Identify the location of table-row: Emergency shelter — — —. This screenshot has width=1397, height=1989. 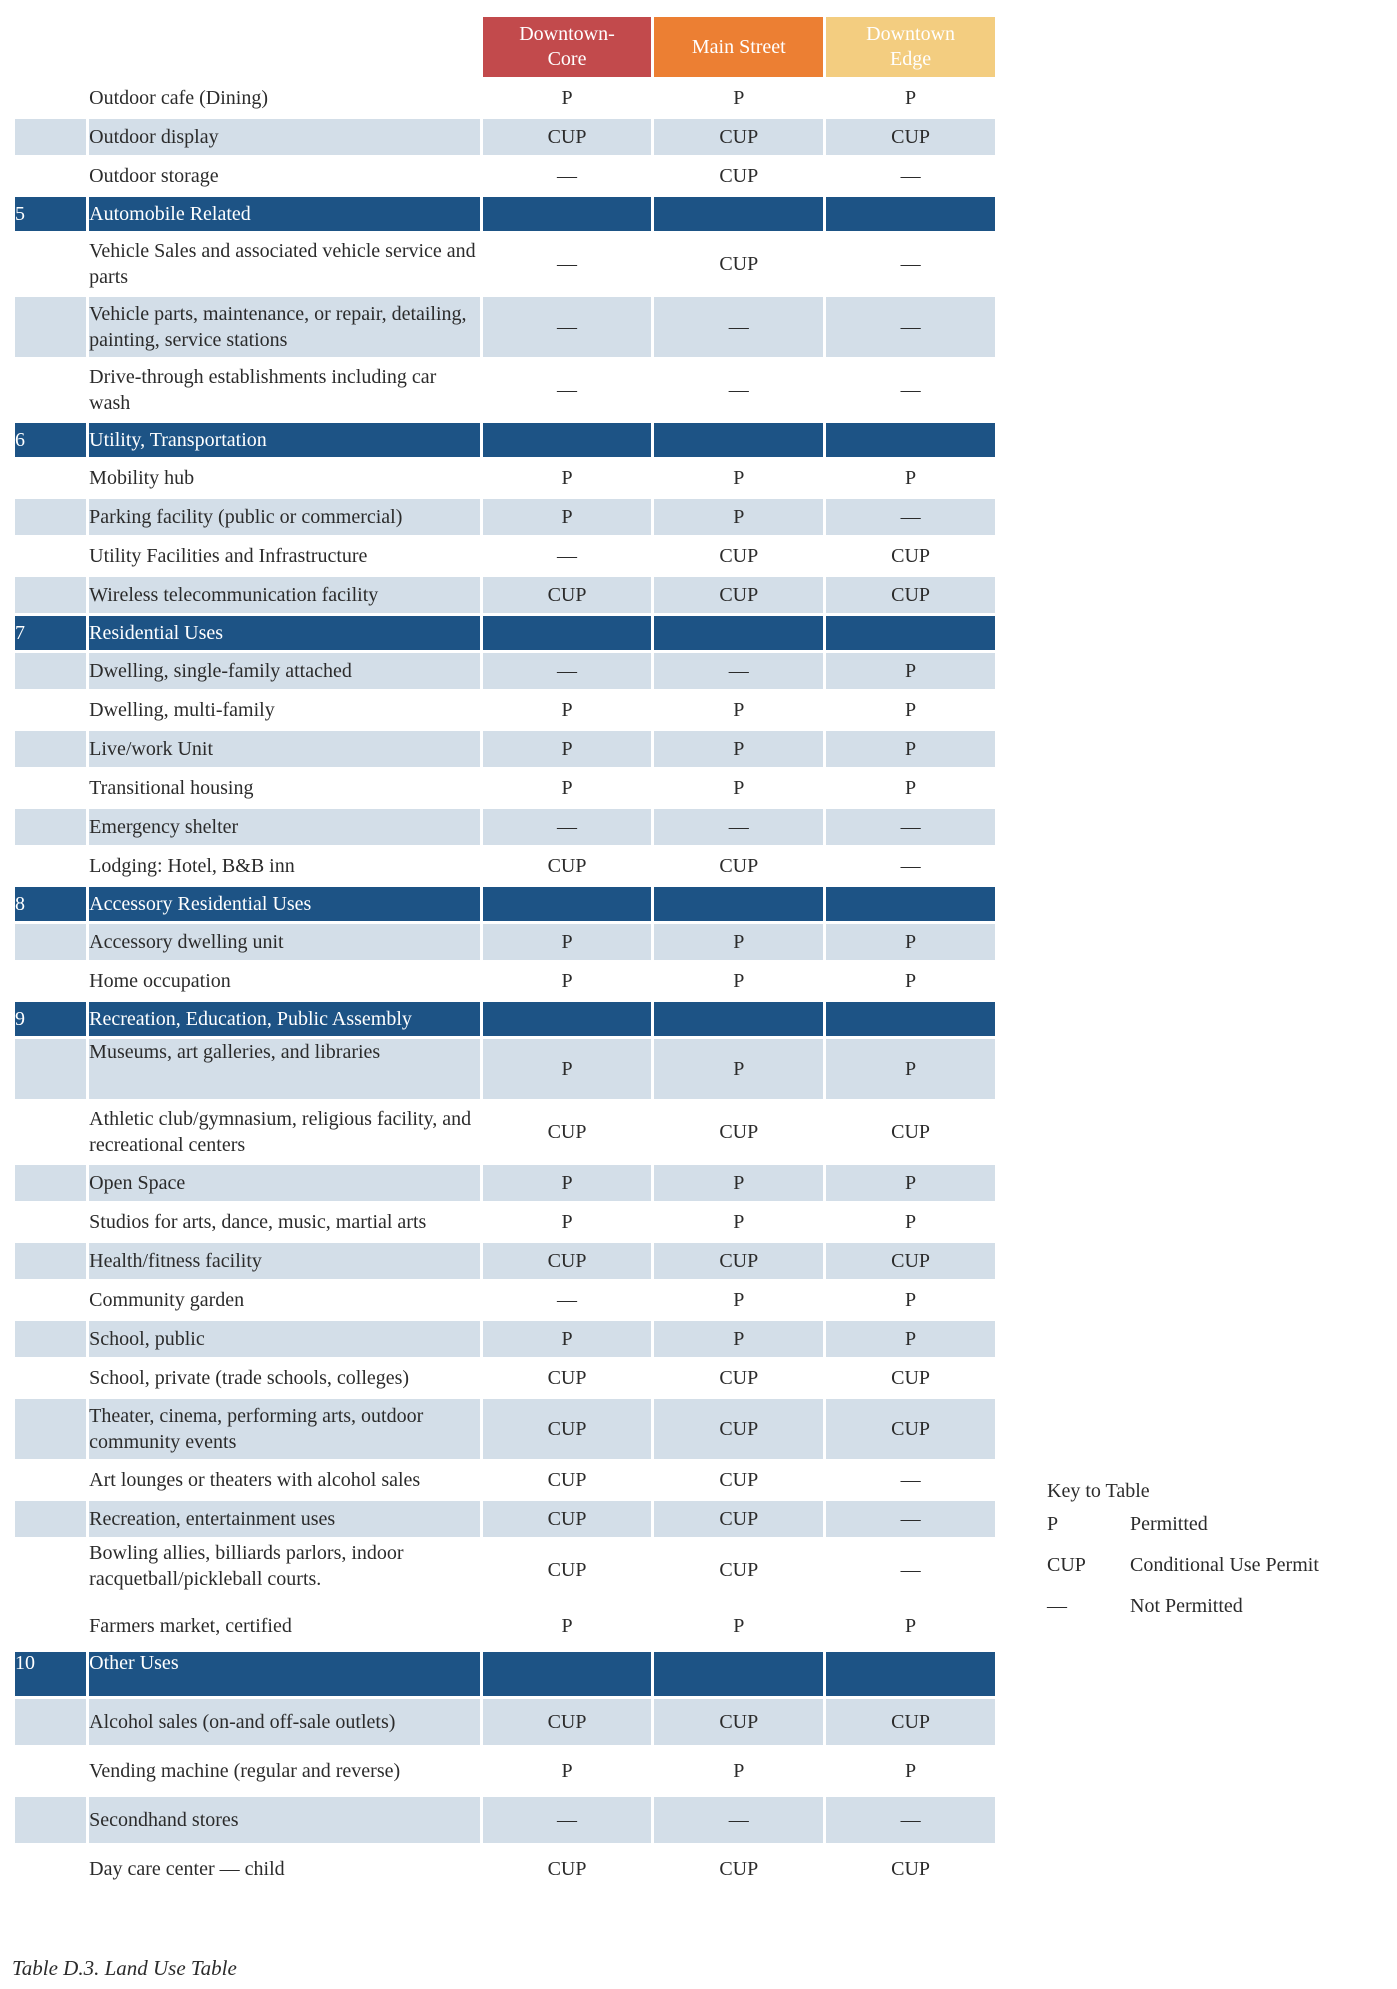
(505, 827).